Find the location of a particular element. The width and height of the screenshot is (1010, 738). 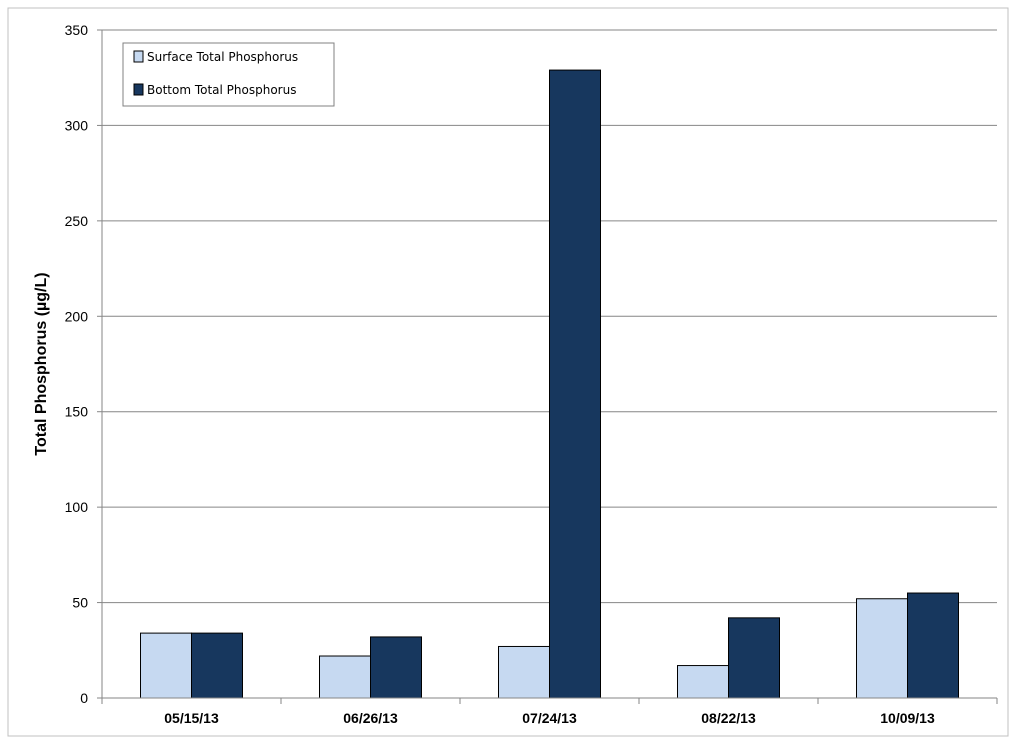

x-category-label: 08/22/13 is located at coordinates (728, 718).